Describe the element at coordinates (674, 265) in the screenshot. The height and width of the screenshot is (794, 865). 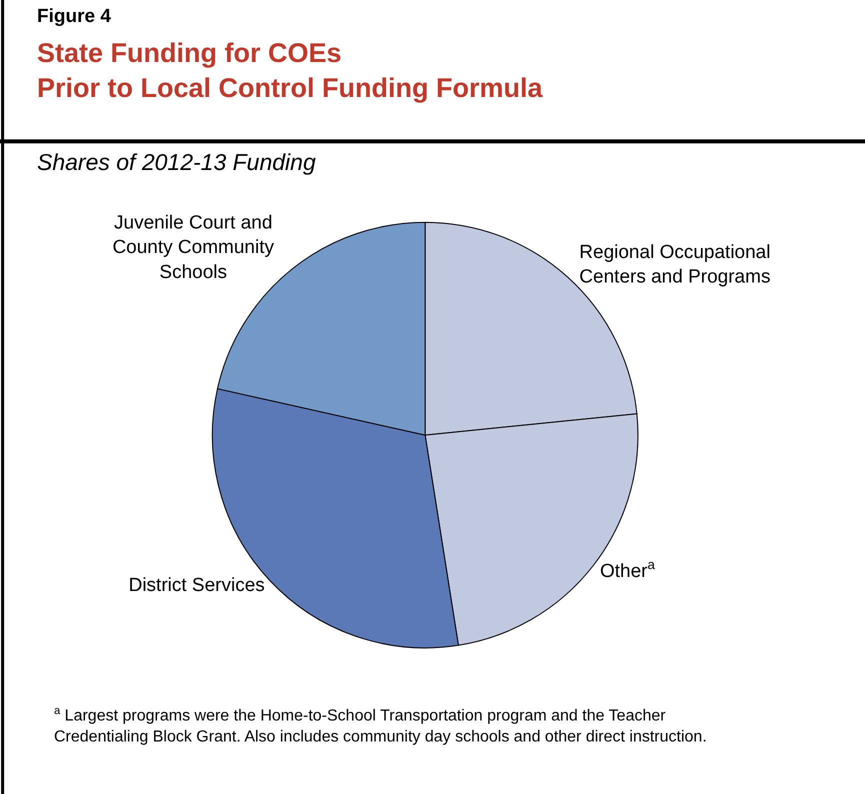
I see `slice-label: Regional Occupational Centers and Programs` at that location.